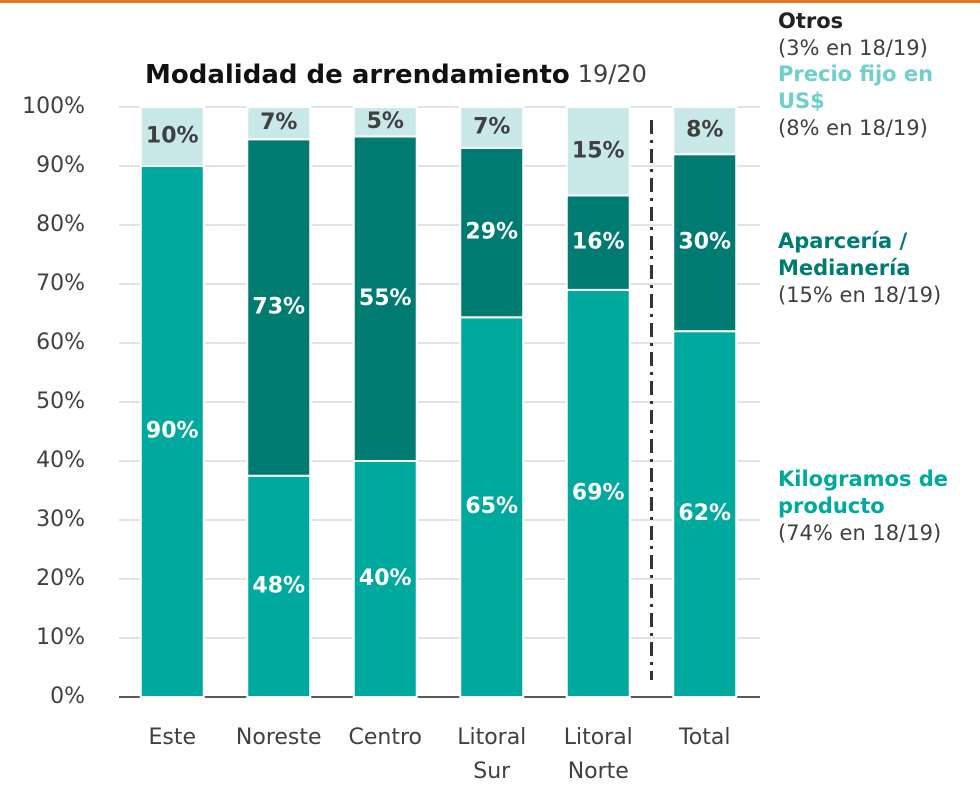 The image size is (980, 786). I want to click on y-tick-label: 100%, so click(53, 106).